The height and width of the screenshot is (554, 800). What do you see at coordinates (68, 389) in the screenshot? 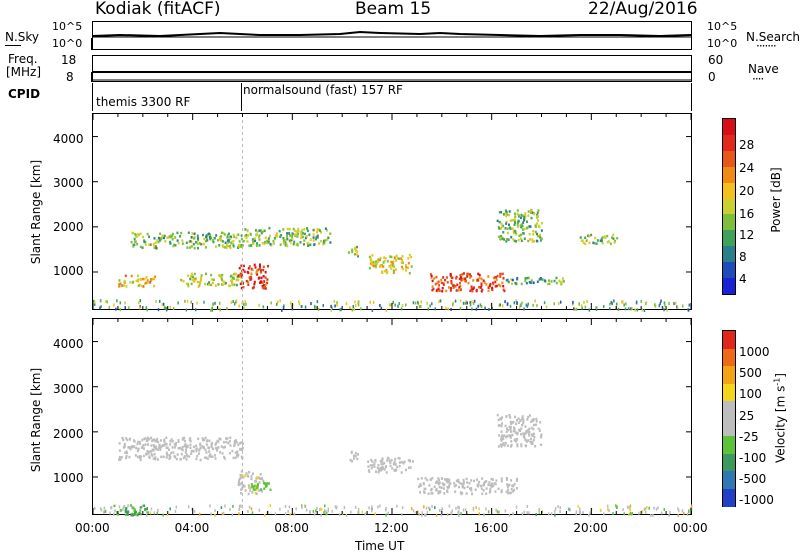
I see `velocity-ytick-3000: 3000` at bounding box center [68, 389].